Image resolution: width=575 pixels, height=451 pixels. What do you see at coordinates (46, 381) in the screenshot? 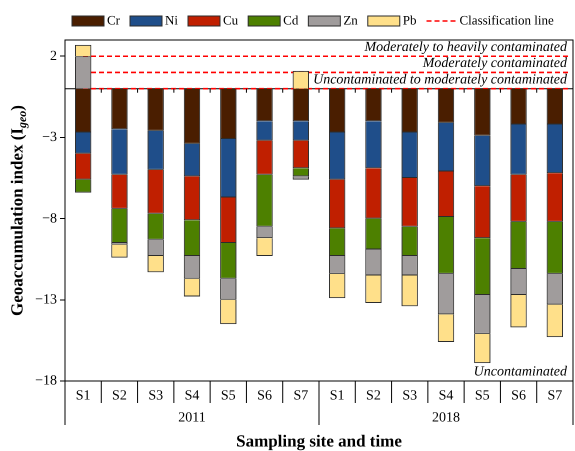
I see `y-tick-label: −18` at bounding box center [46, 381].